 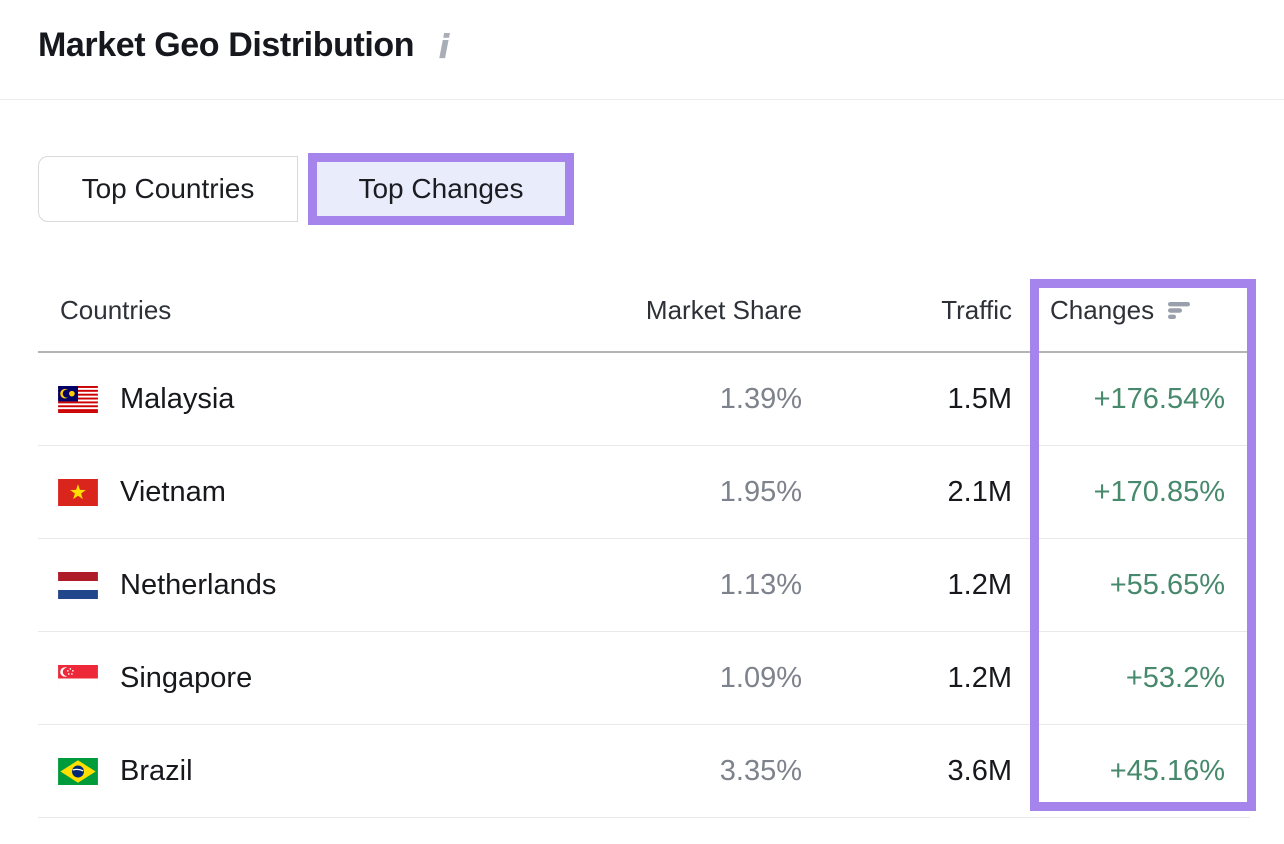 I want to click on column-header-traffic: Traffic, so click(x=976, y=310).